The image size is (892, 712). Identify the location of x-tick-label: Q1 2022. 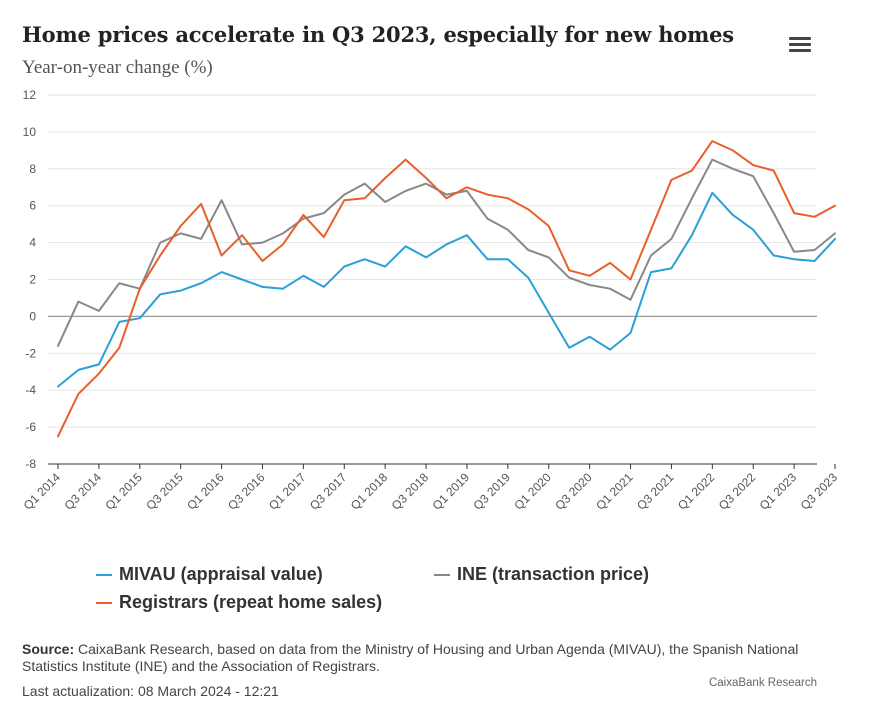
(696, 491).